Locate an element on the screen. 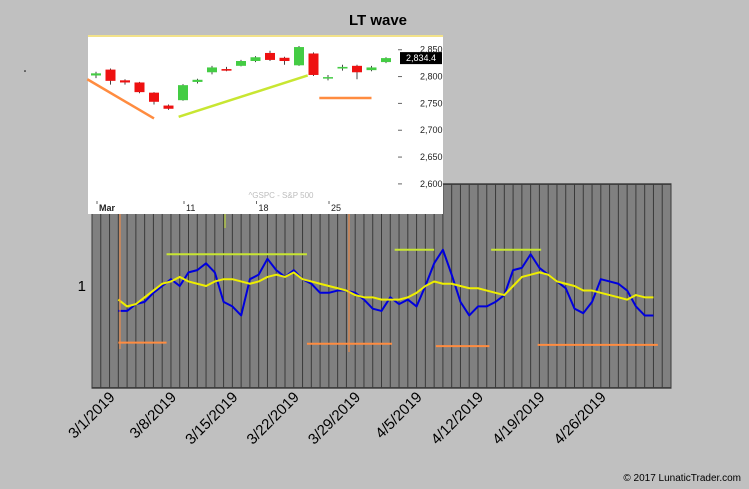 Image resolution: width=749 pixels, height=489 pixels. inset-watermark: ^GSPC - S&P 500 is located at coordinates (282, 195).